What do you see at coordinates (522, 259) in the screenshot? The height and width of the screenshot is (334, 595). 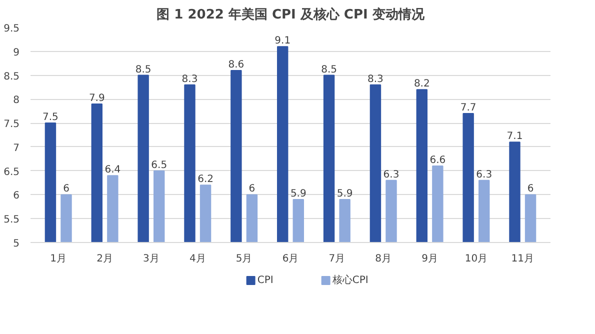 I see `x-tick-label: 11月` at bounding box center [522, 259].